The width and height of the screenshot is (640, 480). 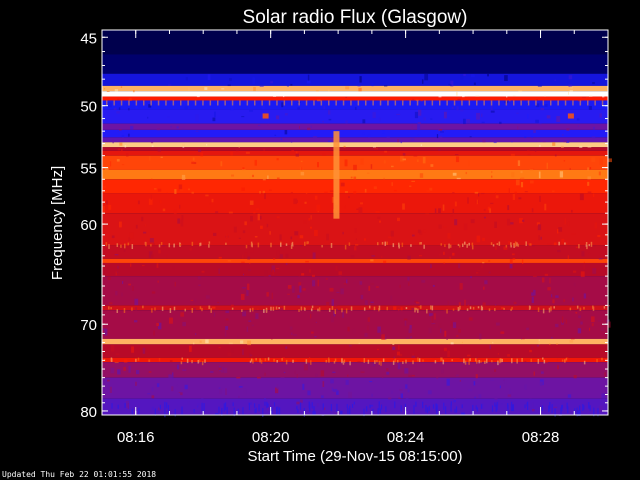 What do you see at coordinates (271, 437) in the screenshot?
I see `x-tick-label: 08:20` at bounding box center [271, 437].